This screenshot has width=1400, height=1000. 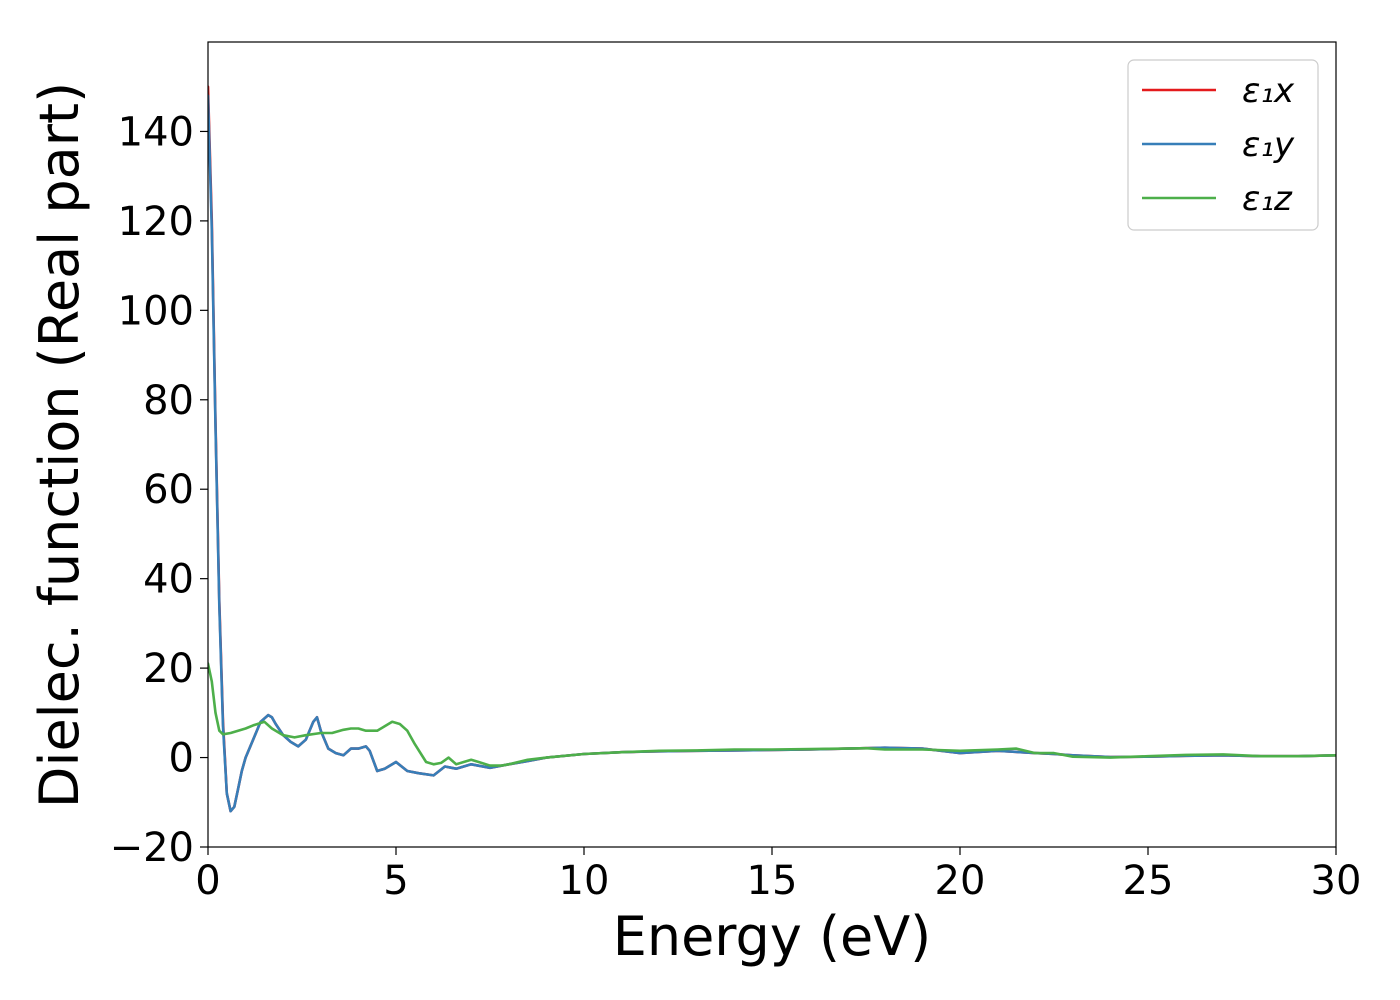 I want to click on x-tick-label: 25, so click(x=1148, y=881).